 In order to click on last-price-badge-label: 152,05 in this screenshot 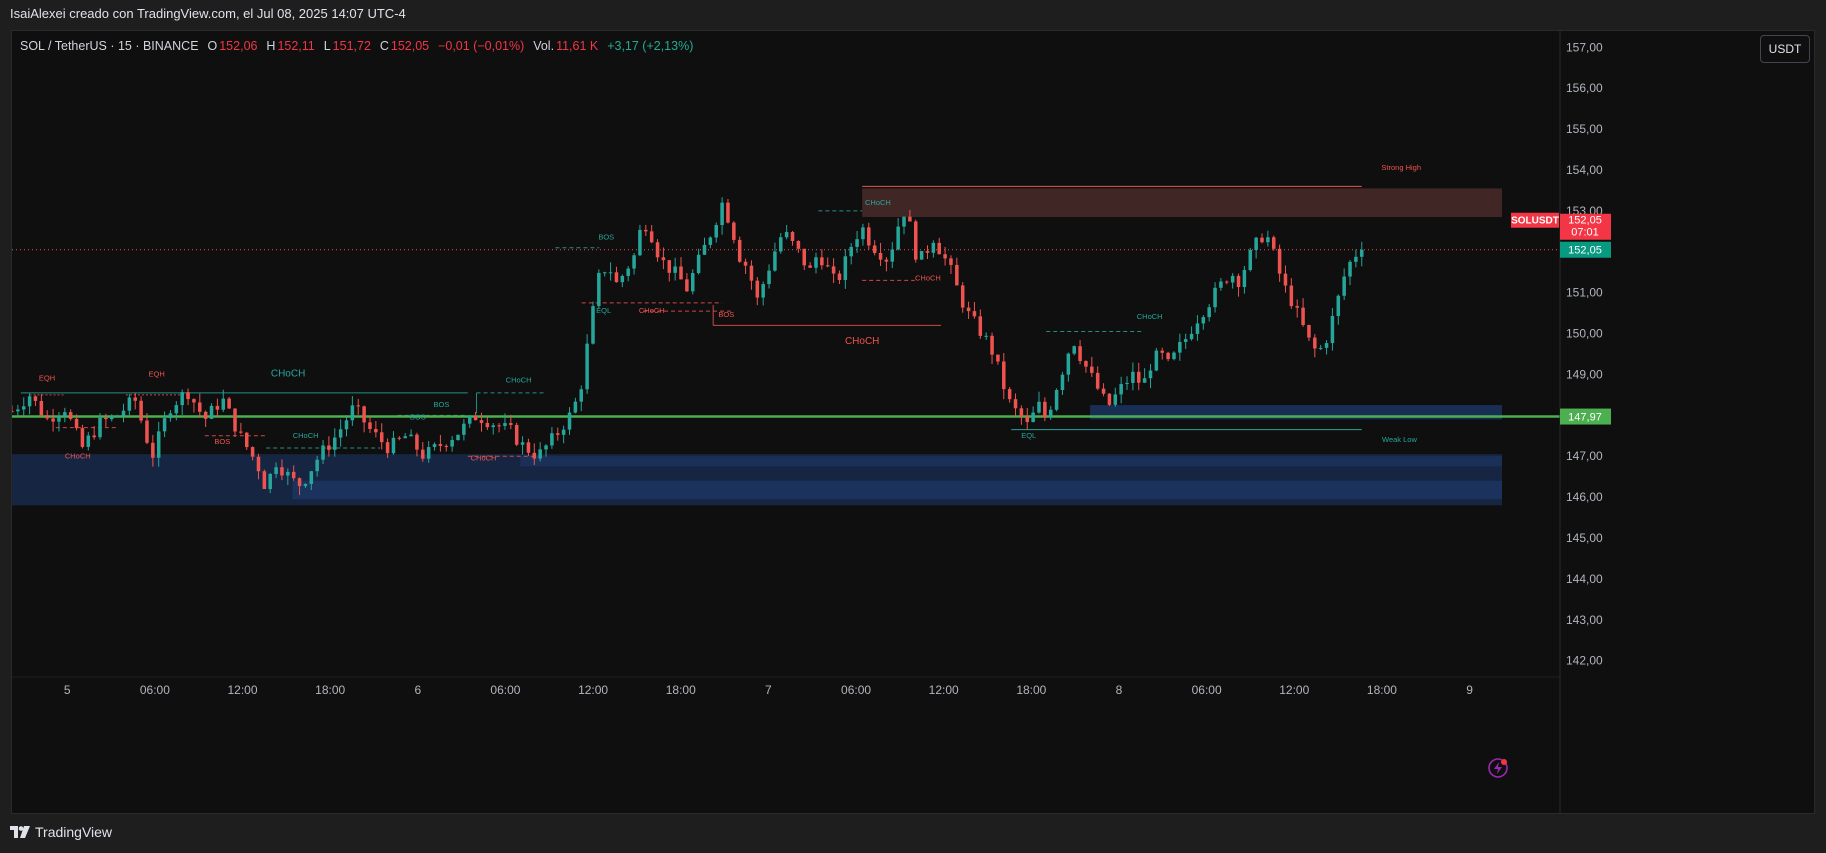, I will do `click(1585, 251)`.